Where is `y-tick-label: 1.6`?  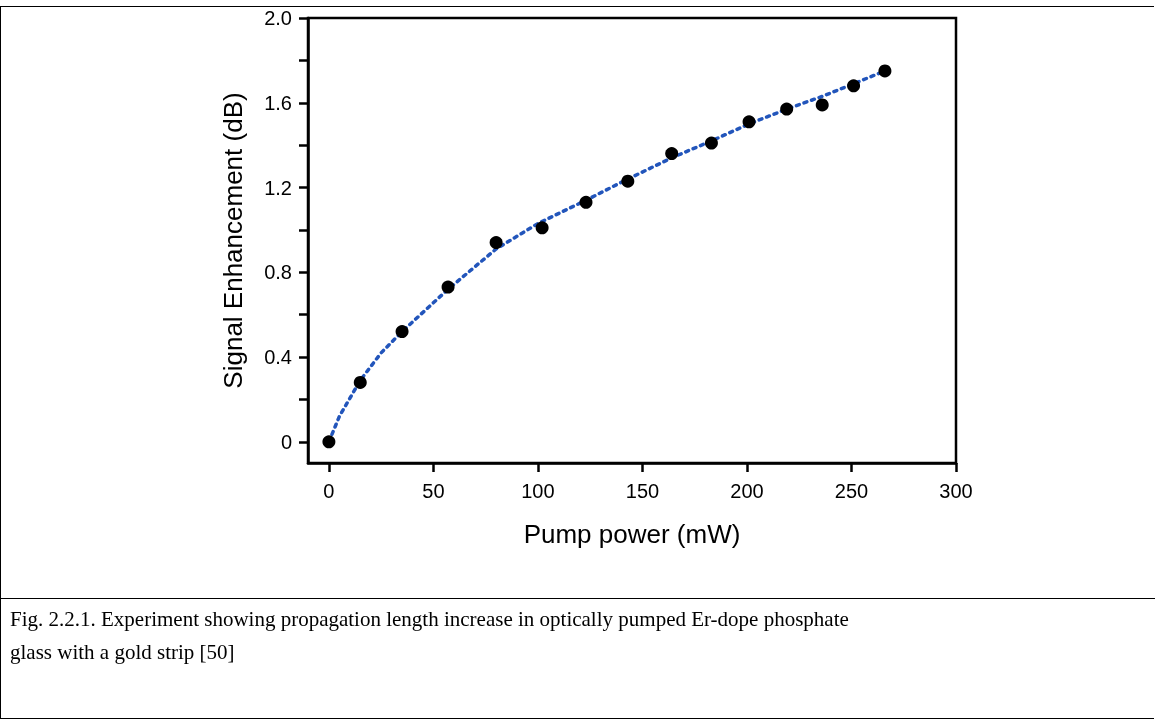
y-tick-label: 1.6 is located at coordinates (278, 102).